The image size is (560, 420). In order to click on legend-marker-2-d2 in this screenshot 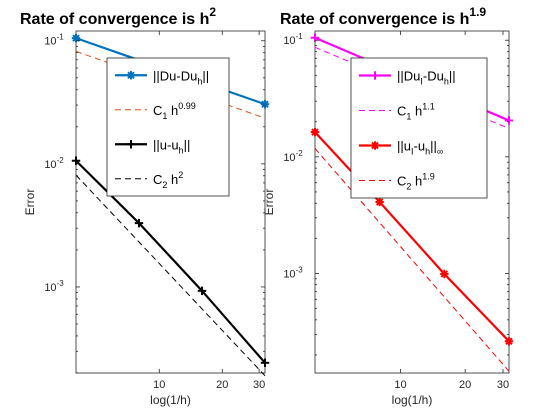, I will do `click(375, 145)`.